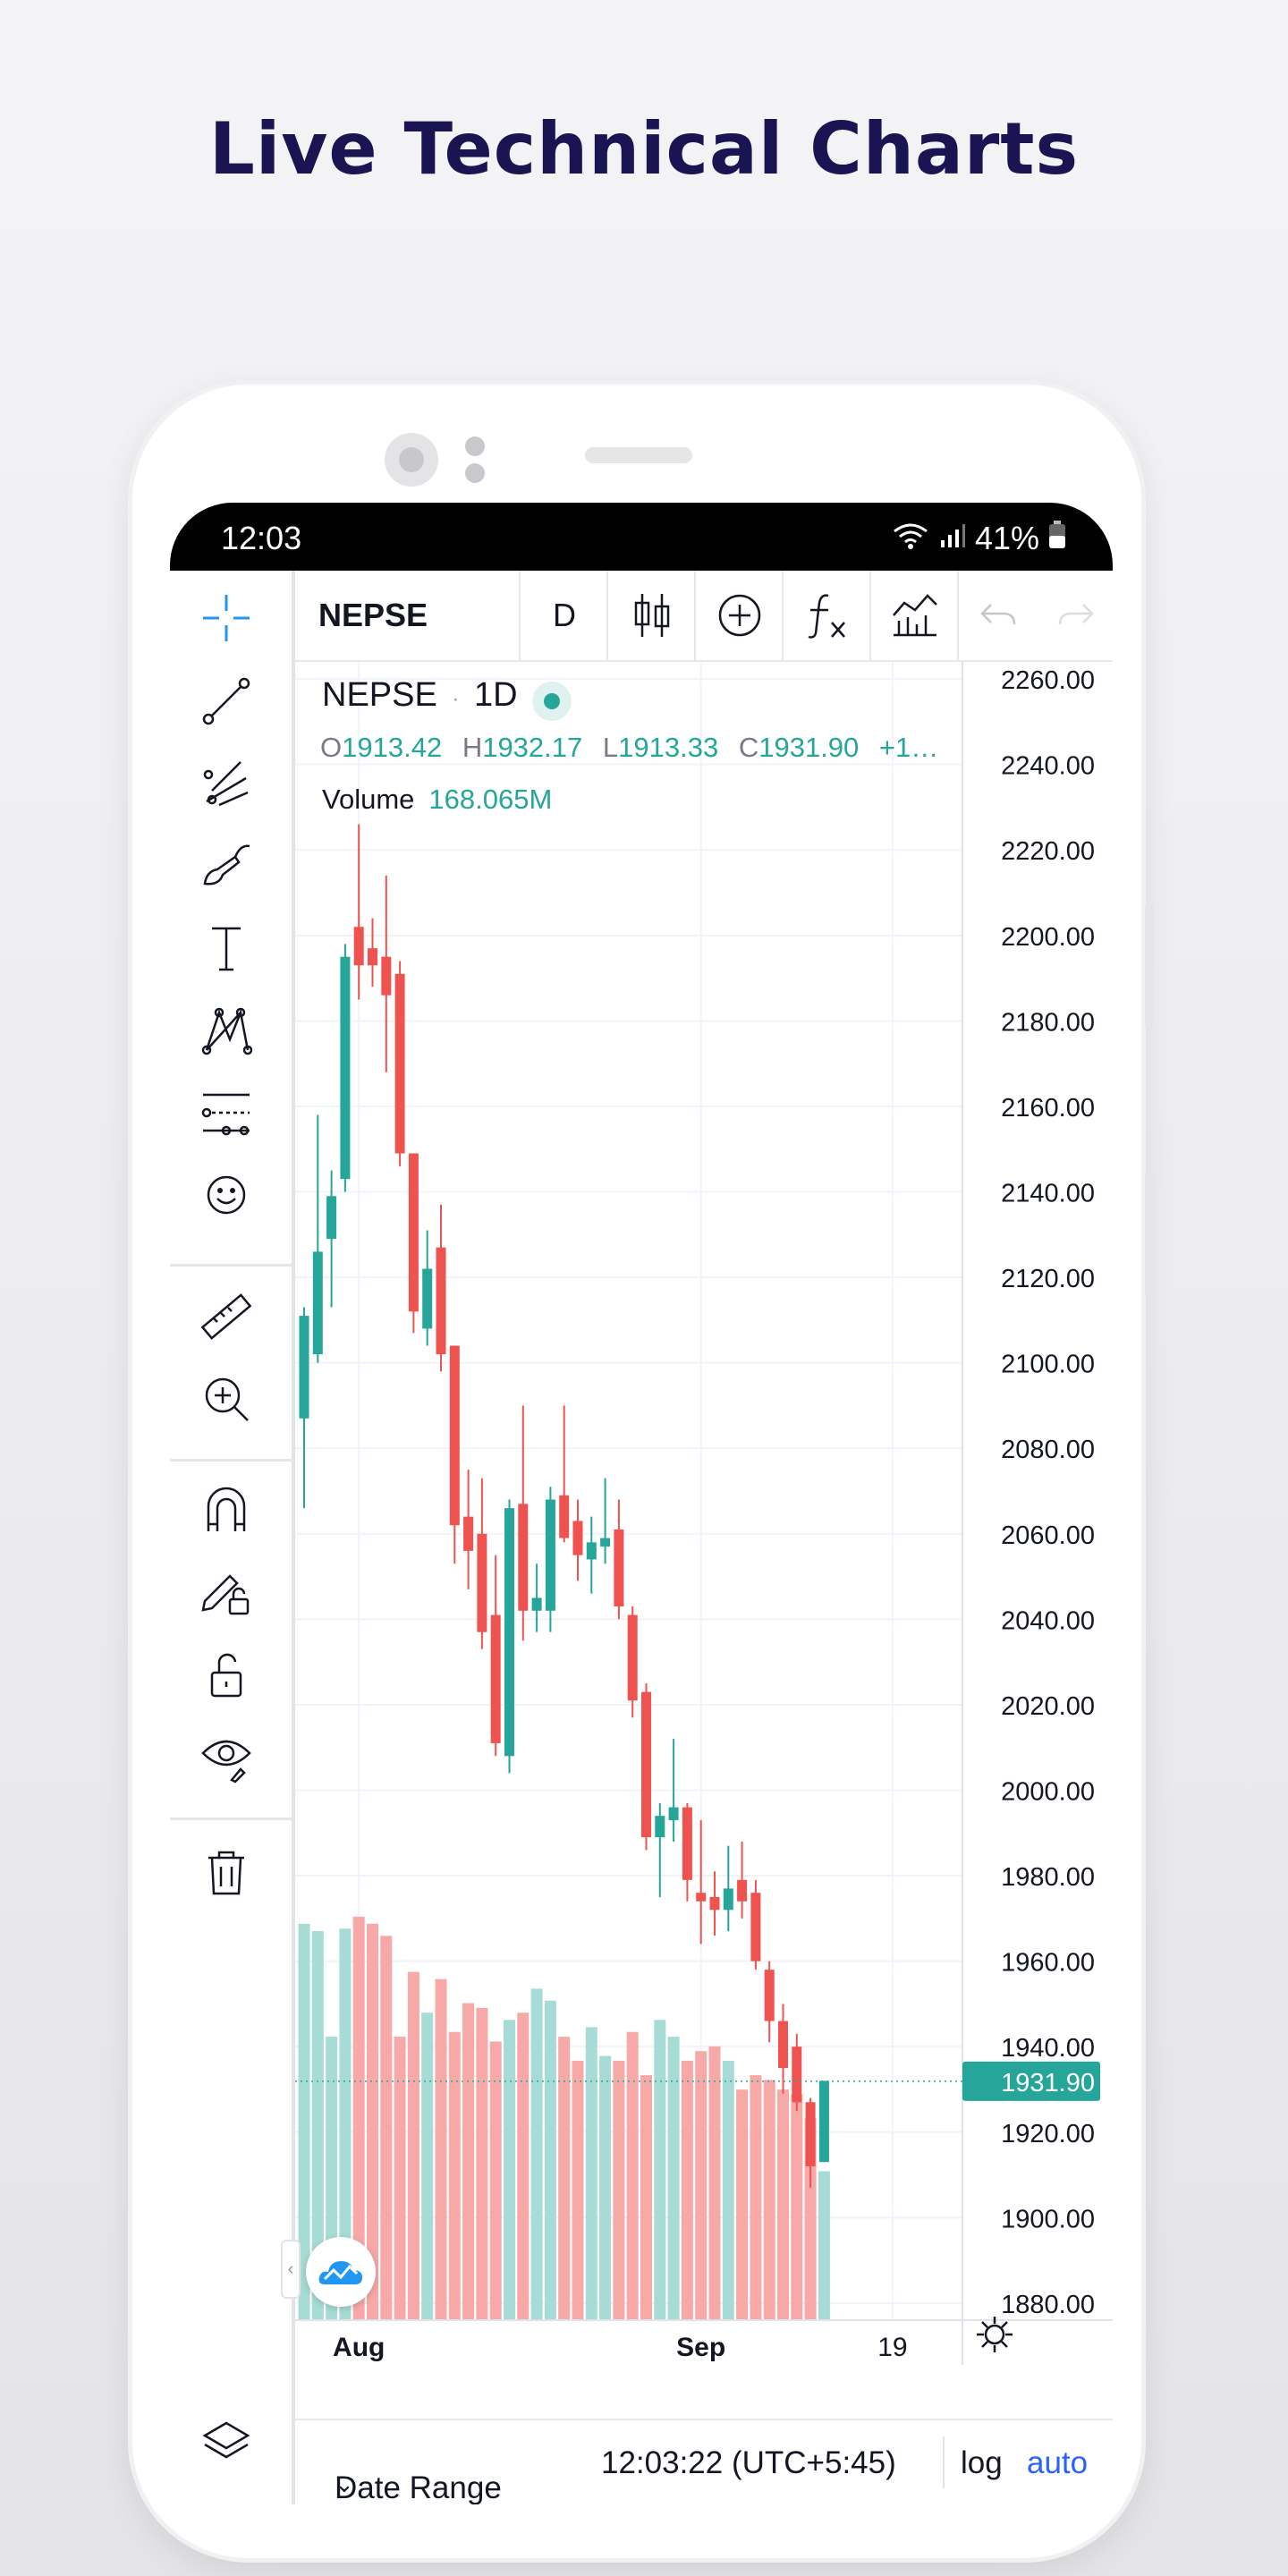  I want to click on open-value: 1913.42, so click(392, 747).